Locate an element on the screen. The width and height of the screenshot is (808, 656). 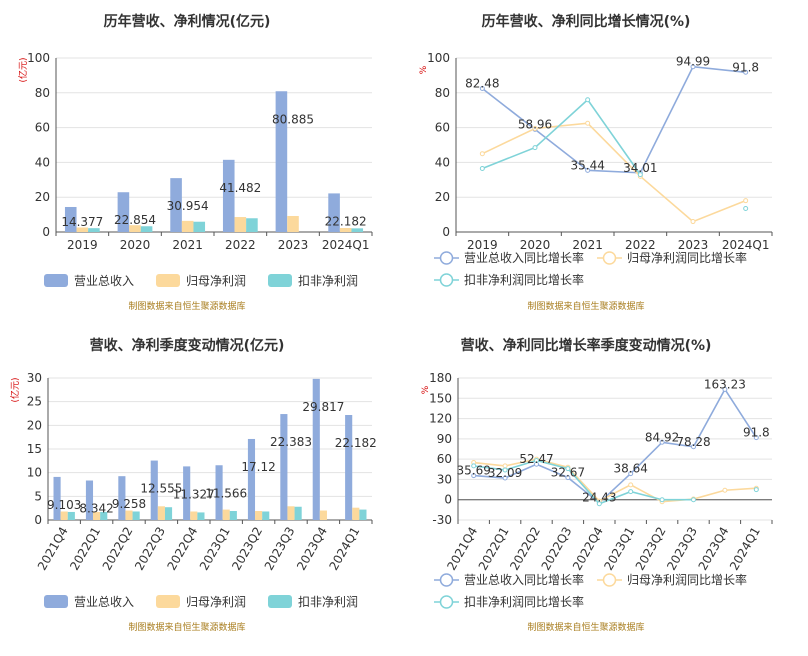
point-扣非净利润同比增长率-2021Q4 is located at coordinates (474, 466).